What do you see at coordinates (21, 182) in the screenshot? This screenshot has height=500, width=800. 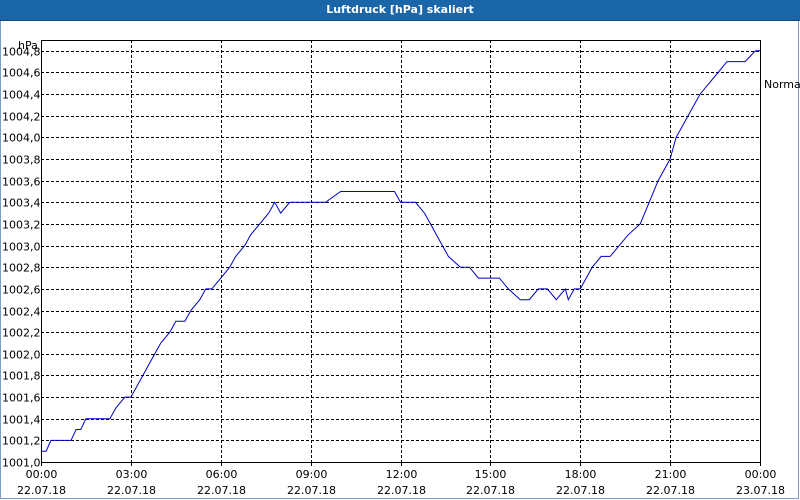 I see `y-tick-label: 1003,6` at bounding box center [21, 182].